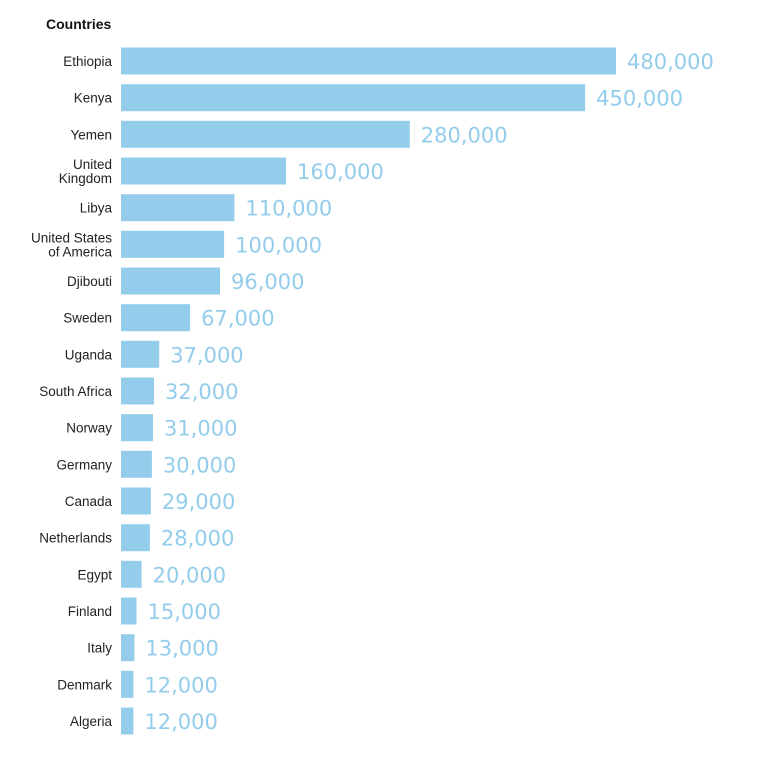 The height and width of the screenshot is (770, 768). I want to click on category-label: United Kingdom, so click(85, 171).